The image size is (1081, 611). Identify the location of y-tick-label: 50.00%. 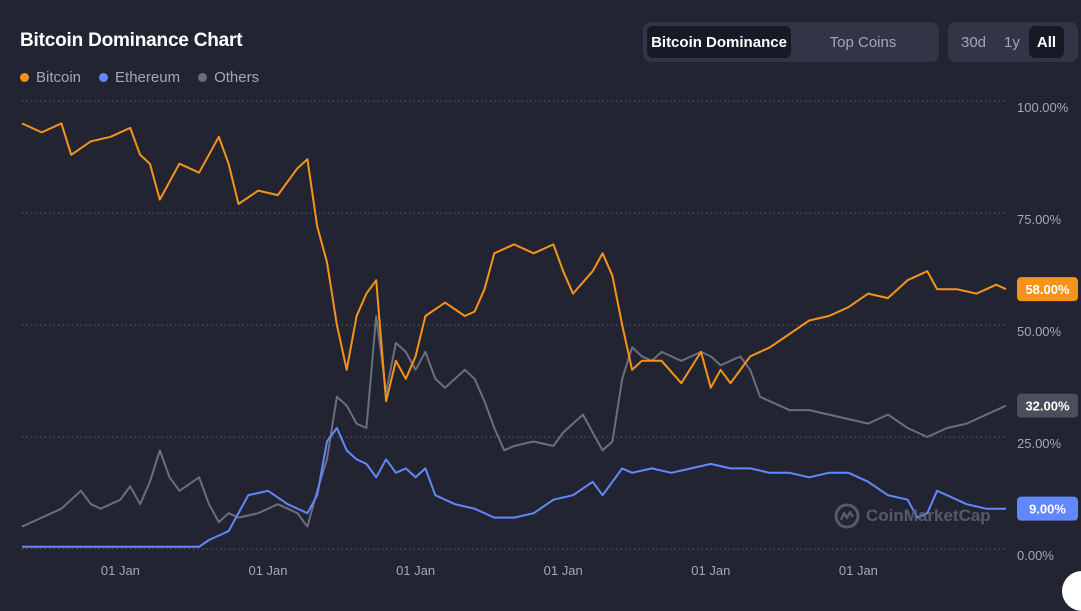
(1039, 331).